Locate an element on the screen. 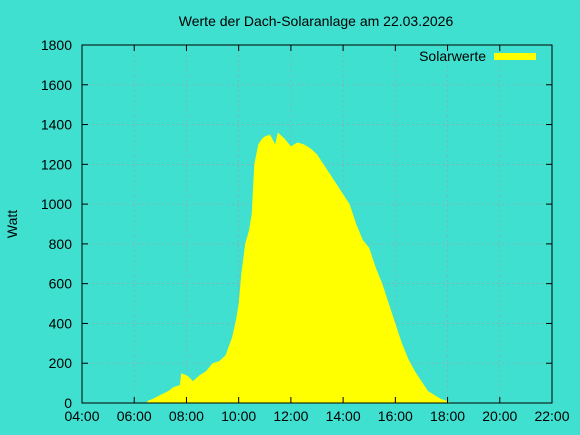 This screenshot has width=580, height=435. y-tick-label: 1000 is located at coordinates (56, 204).